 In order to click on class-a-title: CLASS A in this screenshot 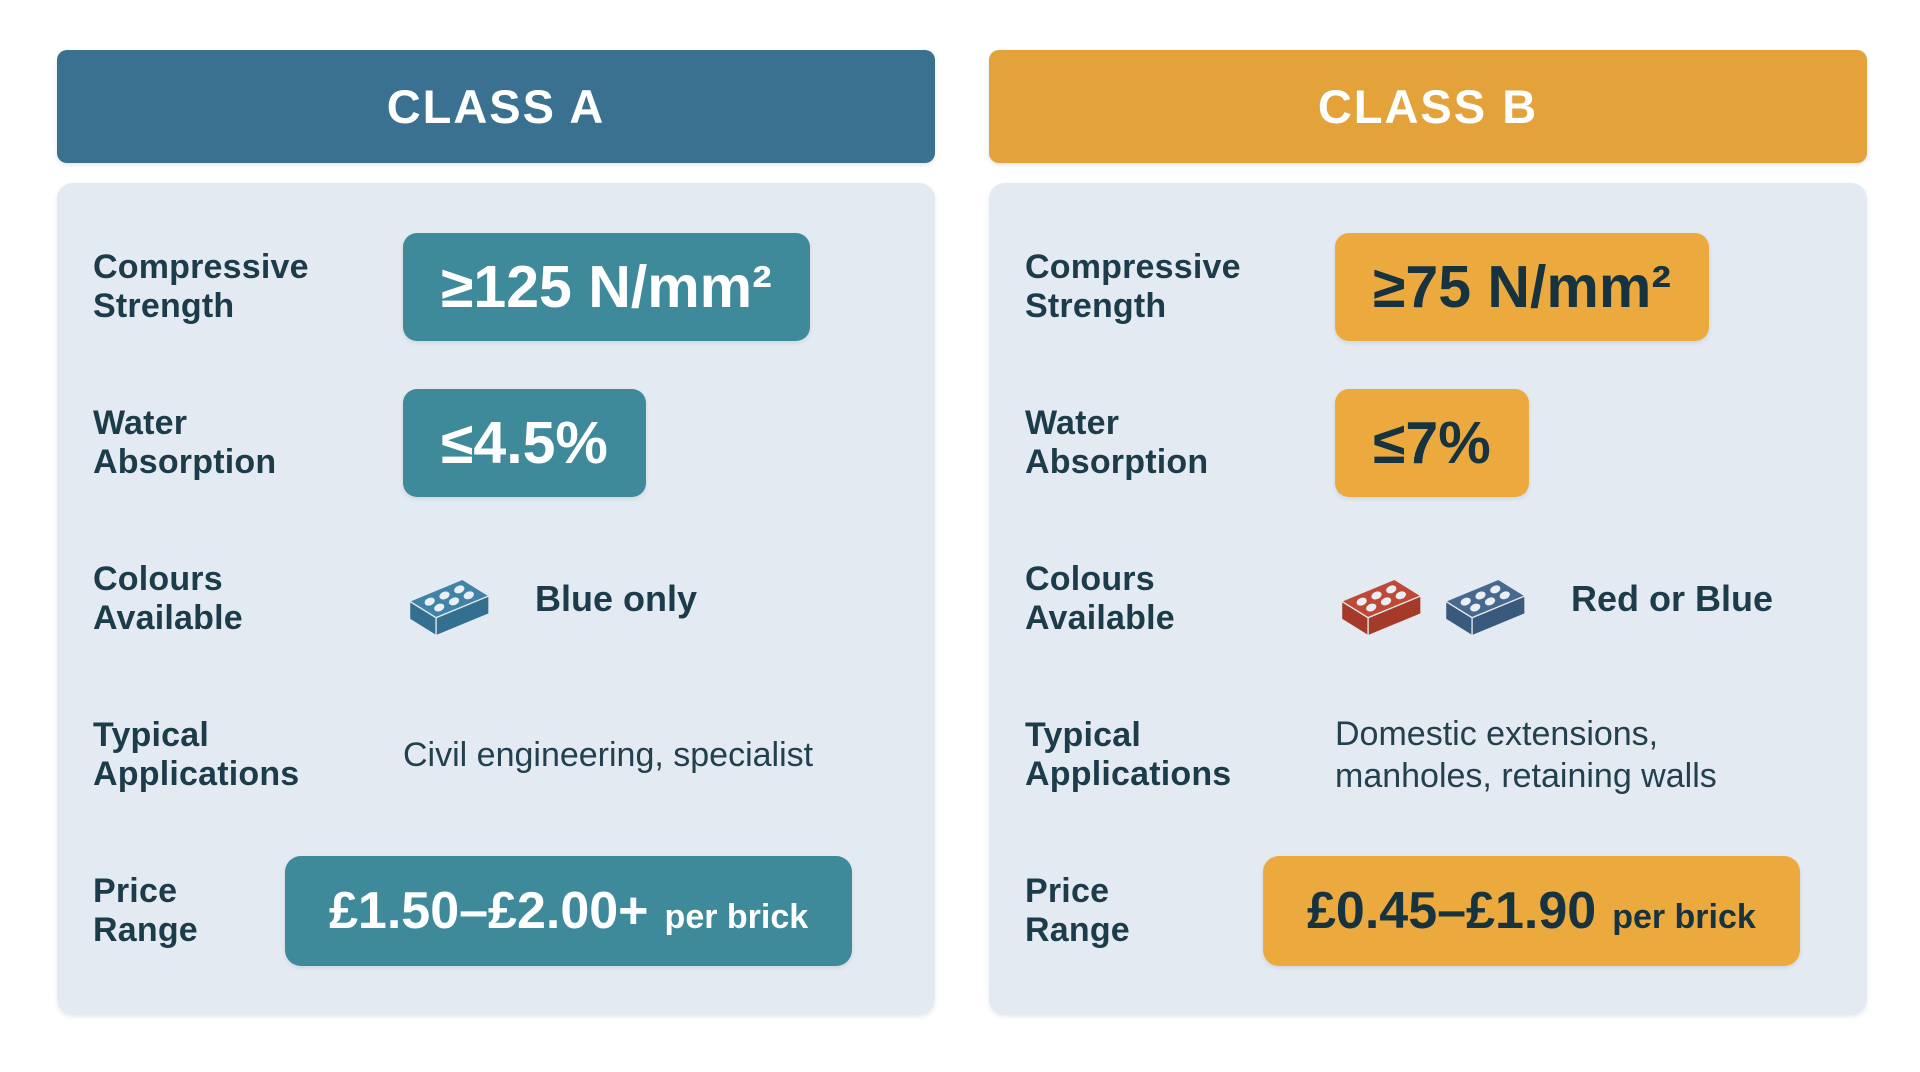, I will do `click(496, 106)`.